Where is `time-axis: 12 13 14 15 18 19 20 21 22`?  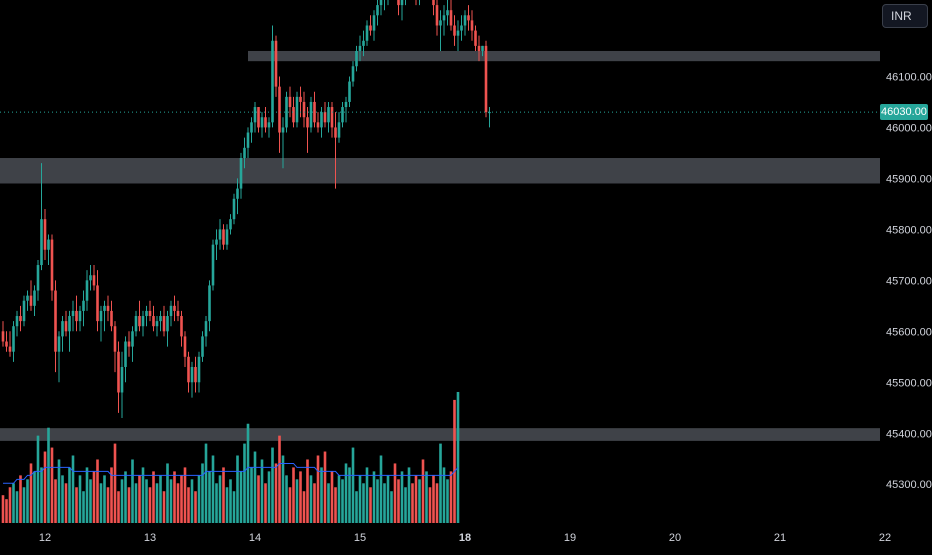 time-axis: 12 13 14 15 18 19 20 21 22 is located at coordinates (465, 538).